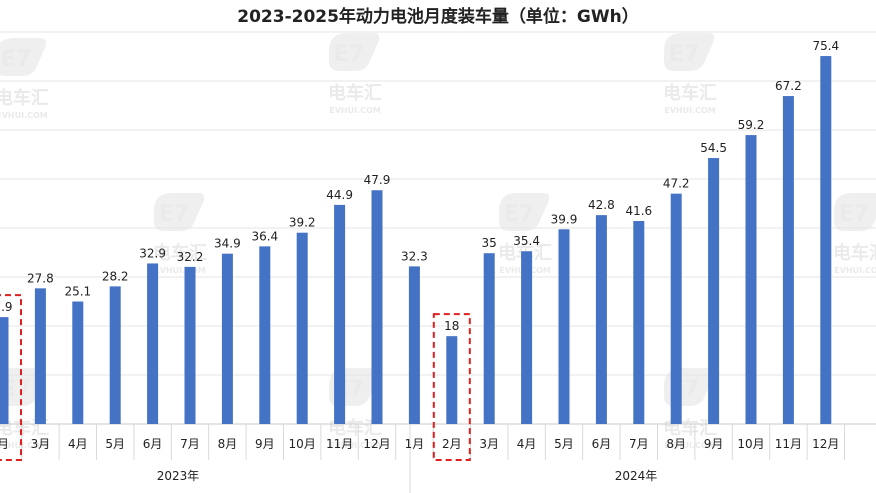 The image size is (876, 493). Describe the element at coordinates (178, 476) in the screenshot. I see `group-label-2023: 2023年` at that location.